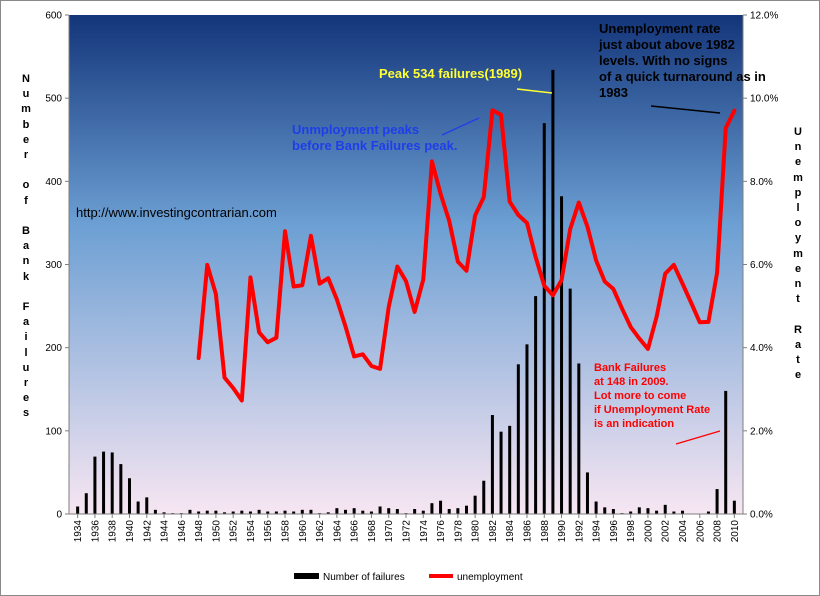 This screenshot has height=596, width=820. What do you see at coordinates (639, 510) in the screenshot?
I see `bar-1999` at bounding box center [639, 510].